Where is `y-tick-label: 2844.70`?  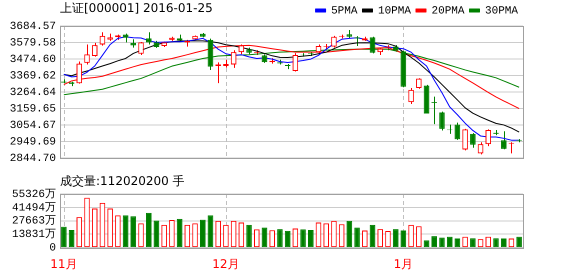 y-tick-label: 2844.70 is located at coordinates (33, 158).